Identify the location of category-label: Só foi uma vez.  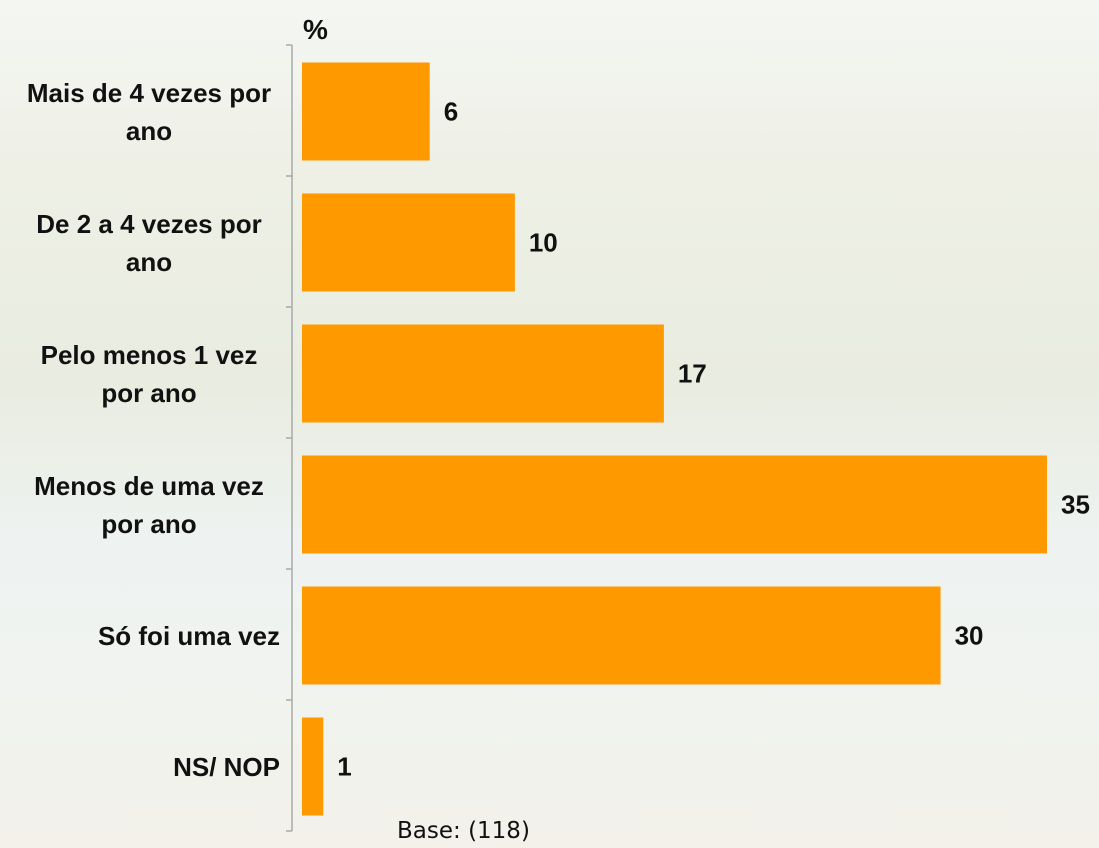
(145, 636).